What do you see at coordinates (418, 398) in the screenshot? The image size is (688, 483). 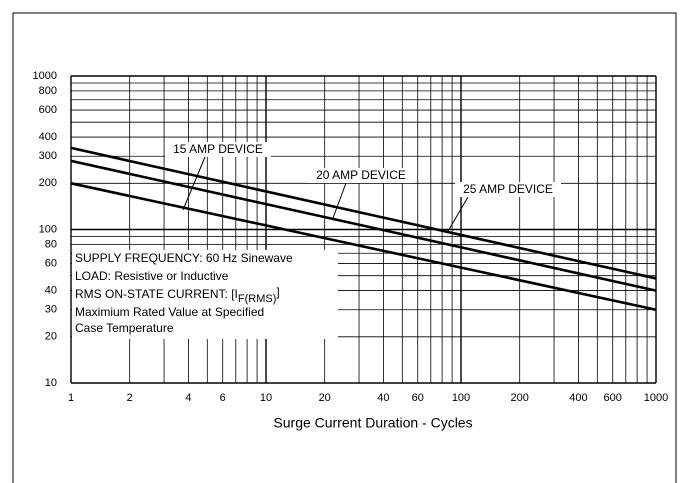 I see `x-tick-label: 60` at bounding box center [418, 398].